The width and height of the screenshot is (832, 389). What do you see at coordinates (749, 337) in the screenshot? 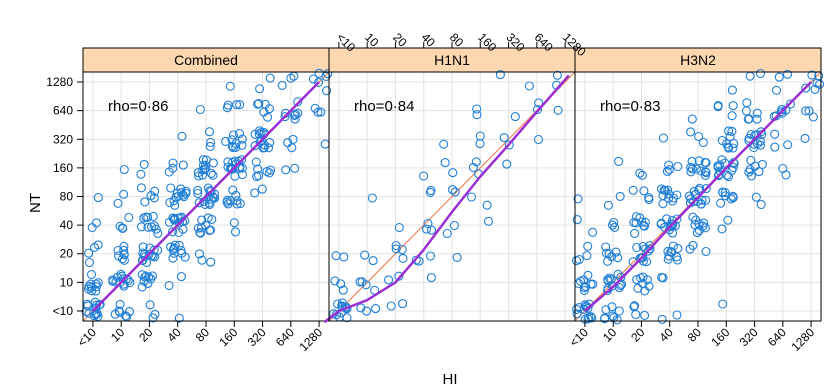
I see `x-tick-label-bottom: 320` at bounding box center [749, 337].